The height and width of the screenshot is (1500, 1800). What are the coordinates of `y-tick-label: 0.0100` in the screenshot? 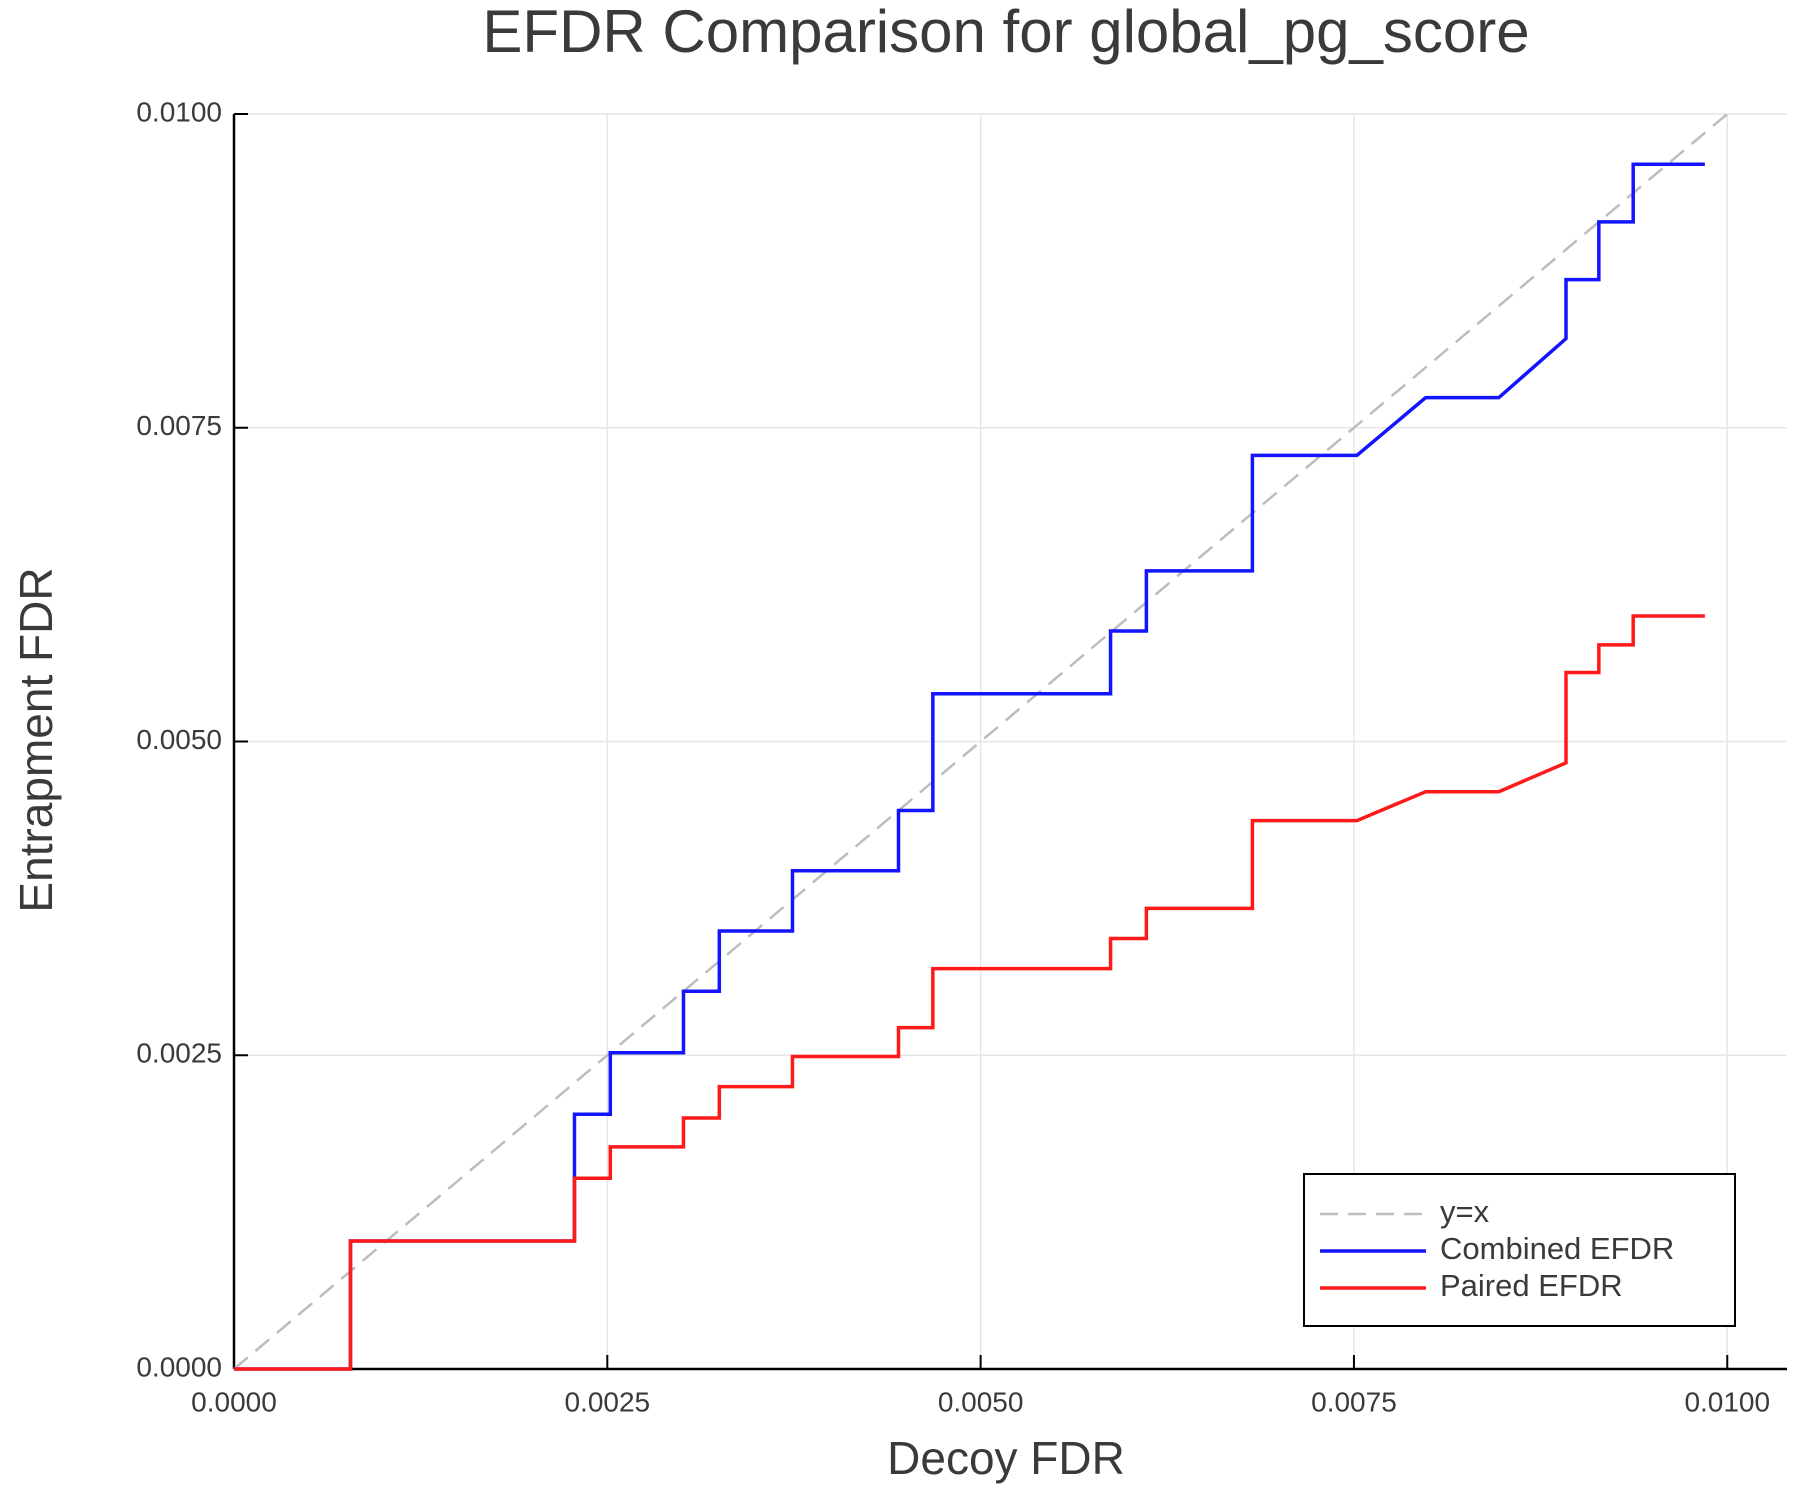 It's located at (179, 111).